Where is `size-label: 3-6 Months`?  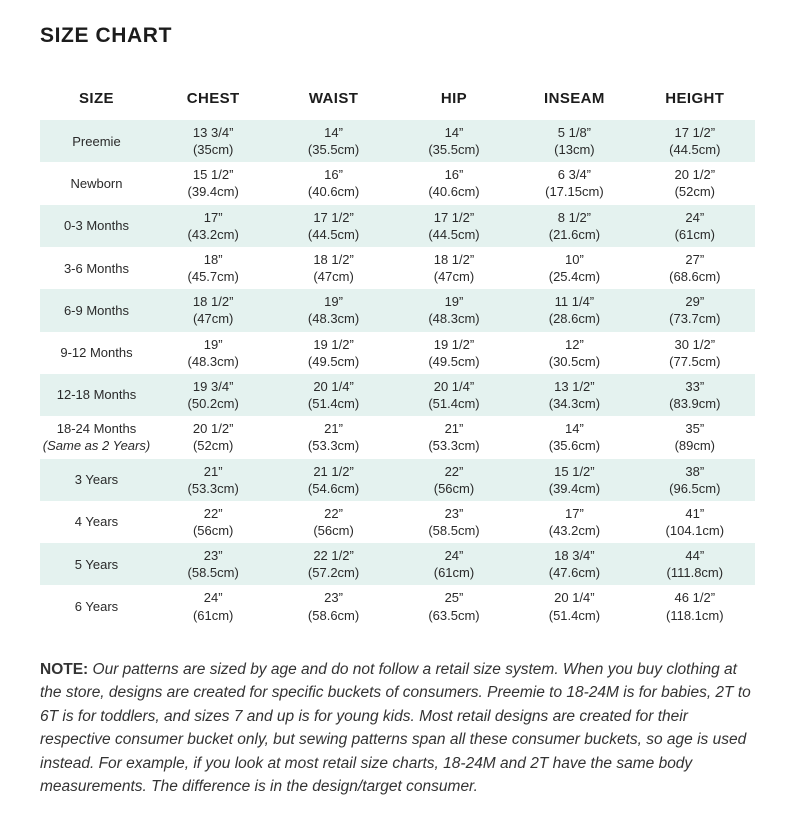
size-label: 3-6 Months is located at coordinates (96, 268).